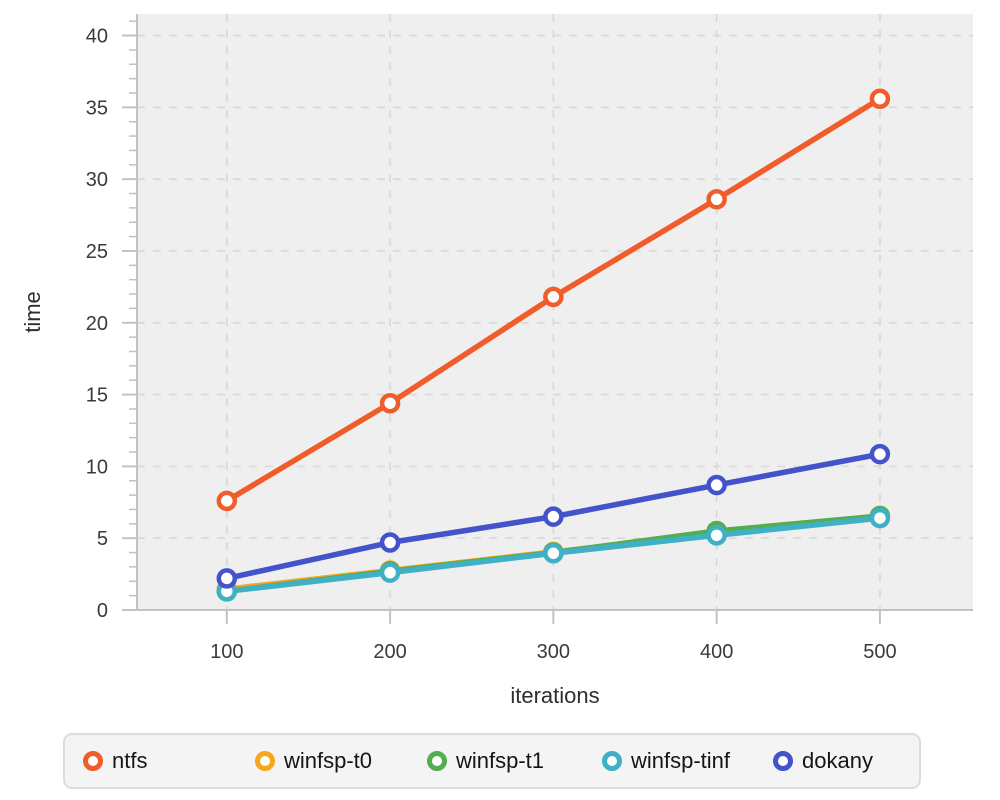 The image size is (1000, 800). I want to click on legend-label: dokany, so click(837, 760).